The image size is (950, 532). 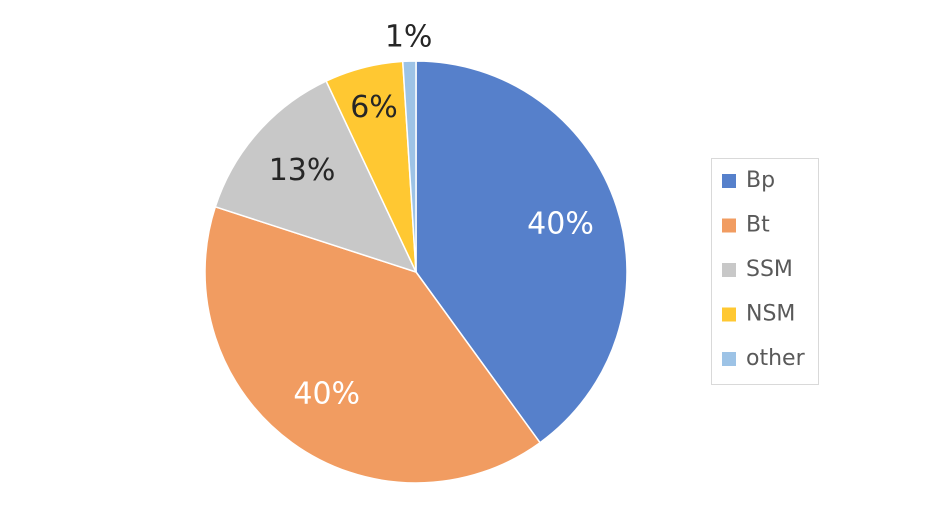 I want to click on legend-label: NSM, so click(x=770, y=314).